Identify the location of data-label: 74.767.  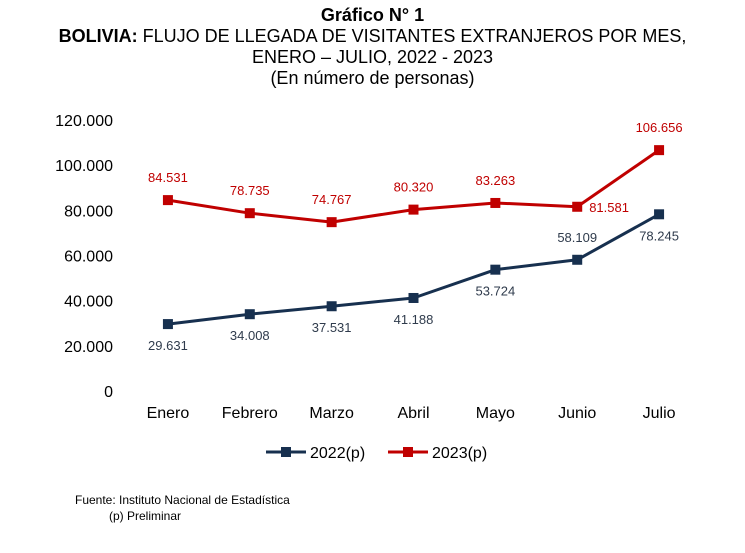
(332, 199).